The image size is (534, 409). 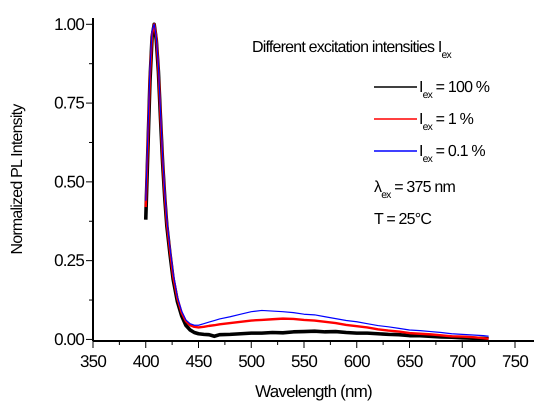 What do you see at coordinates (352, 49) in the screenshot?
I see `legend-title: Different excitation intensities I$_{ex}$` at bounding box center [352, 49].